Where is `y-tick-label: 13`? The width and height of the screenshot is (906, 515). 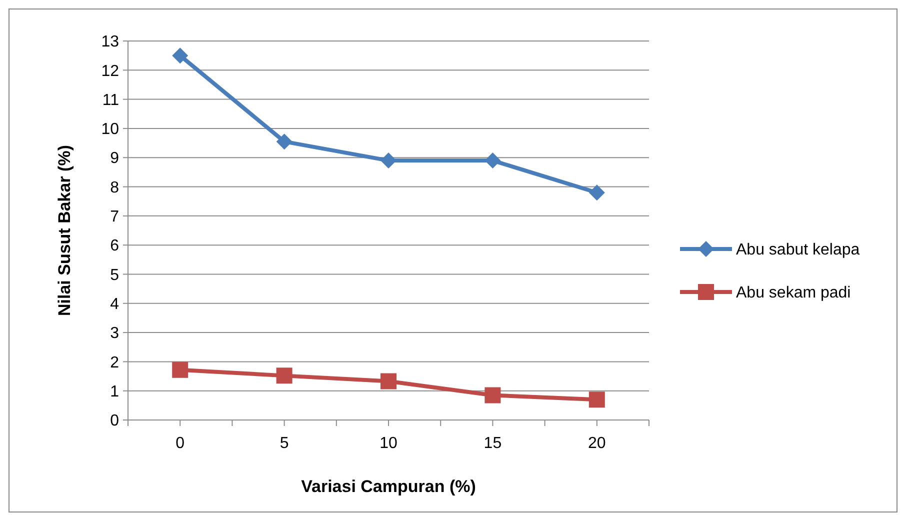 y-tick-label: 13 is located at coordinates (110, 42).